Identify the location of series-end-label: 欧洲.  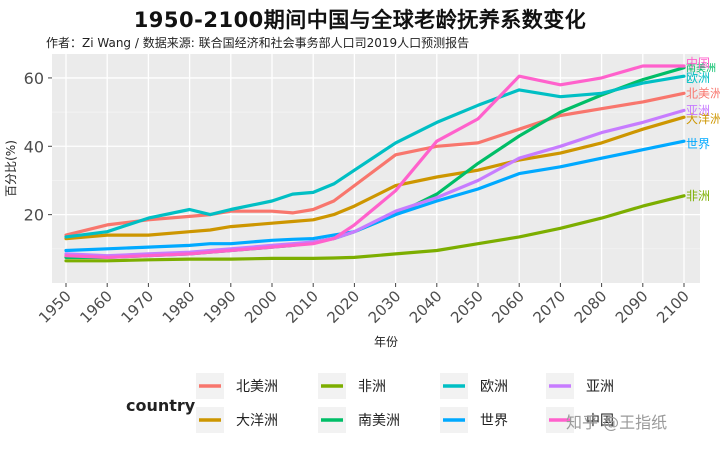
(698, 78).